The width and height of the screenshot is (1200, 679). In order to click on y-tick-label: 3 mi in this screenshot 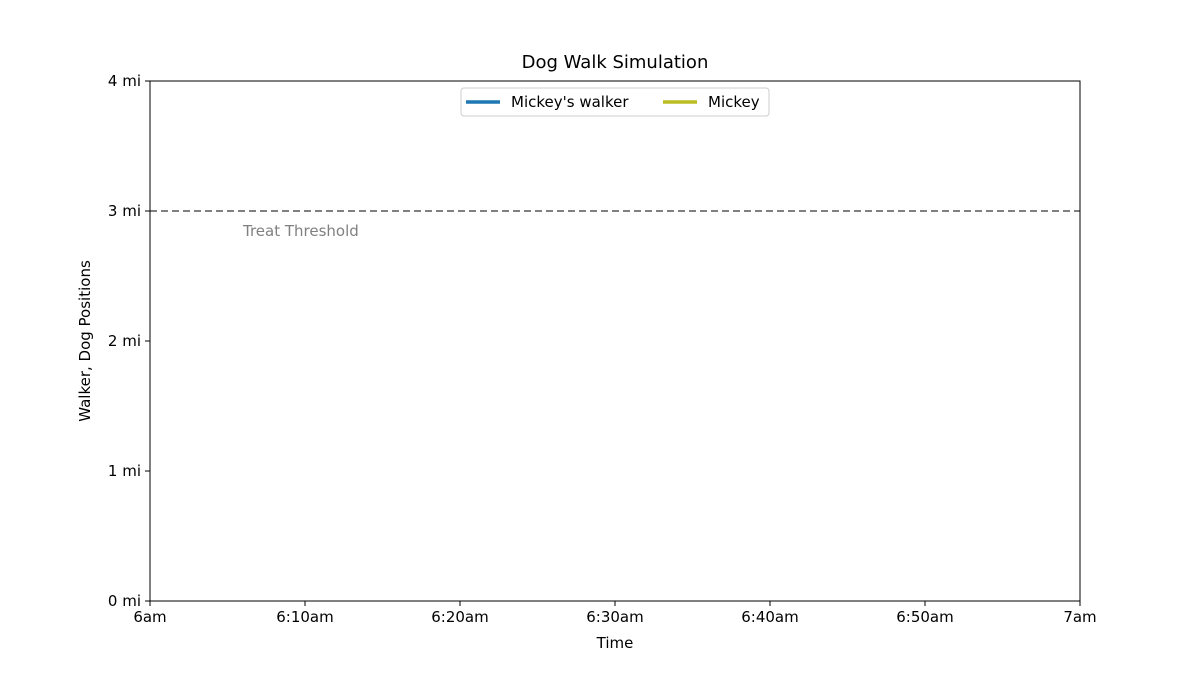, I will do `click(124, 211)`.